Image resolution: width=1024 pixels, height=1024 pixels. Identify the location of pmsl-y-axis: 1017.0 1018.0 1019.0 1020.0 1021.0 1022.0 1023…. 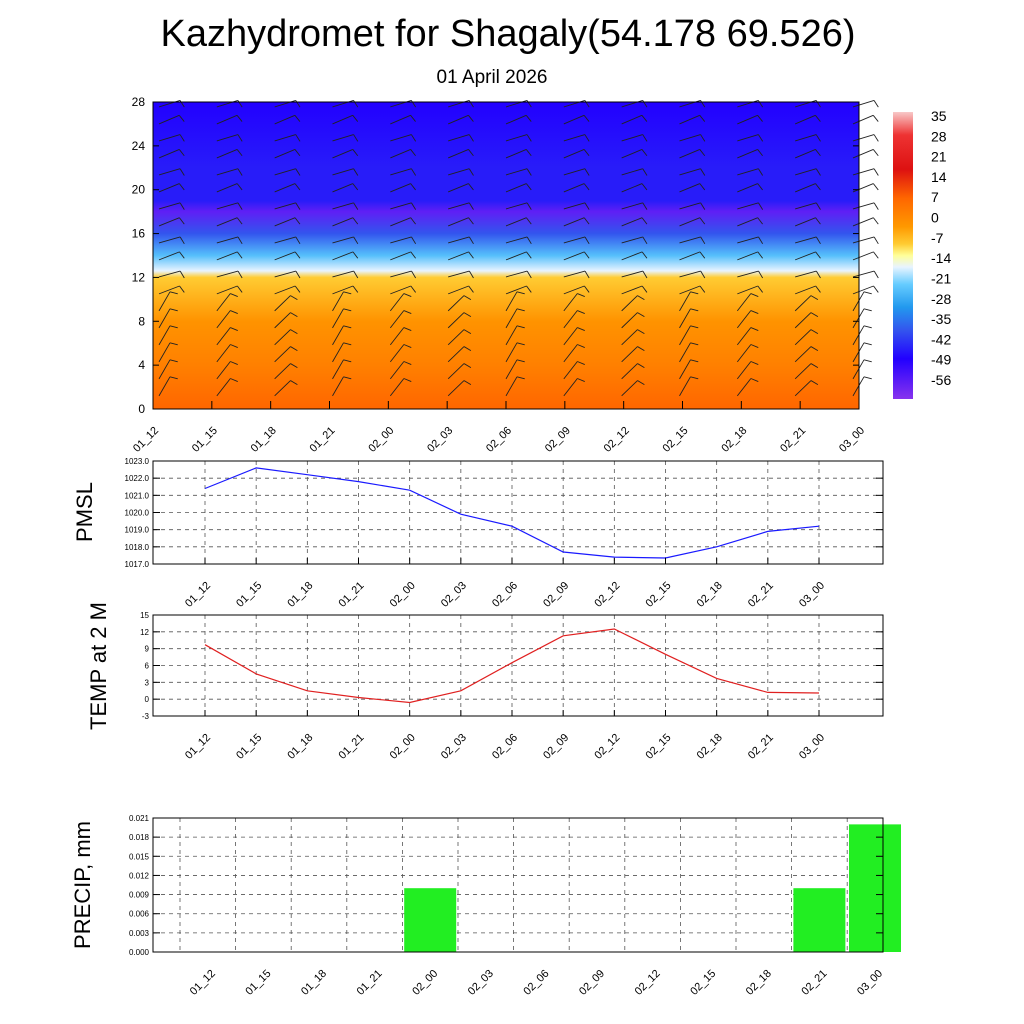
(504, 513).